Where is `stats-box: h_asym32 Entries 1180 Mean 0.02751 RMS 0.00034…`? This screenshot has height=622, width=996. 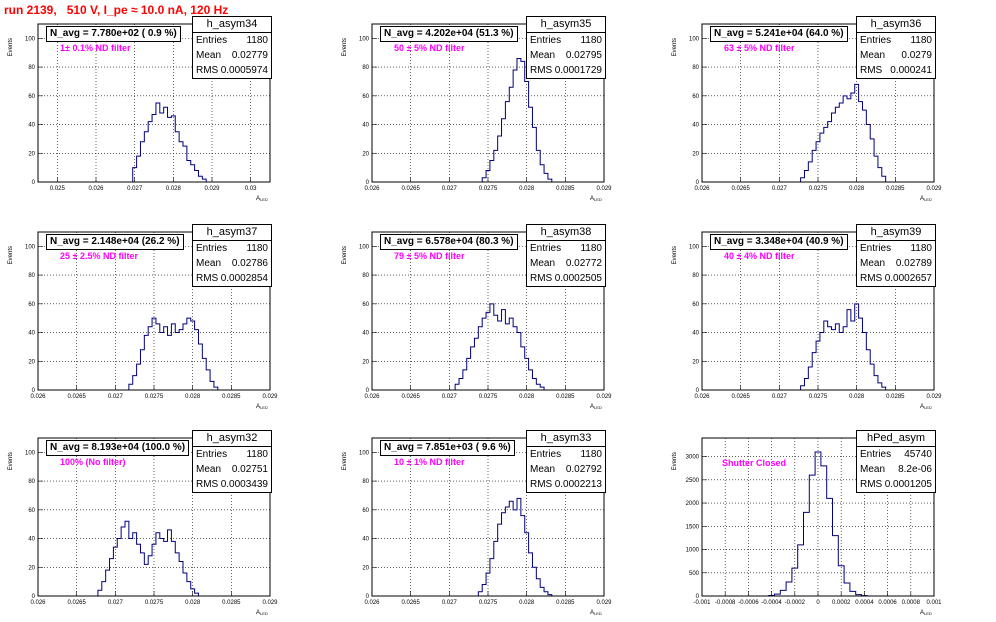
stats-box: h_asym32 Entries 1180 Mean 0.02751 RMS 0.00034… is located at coordinates (232, 461).